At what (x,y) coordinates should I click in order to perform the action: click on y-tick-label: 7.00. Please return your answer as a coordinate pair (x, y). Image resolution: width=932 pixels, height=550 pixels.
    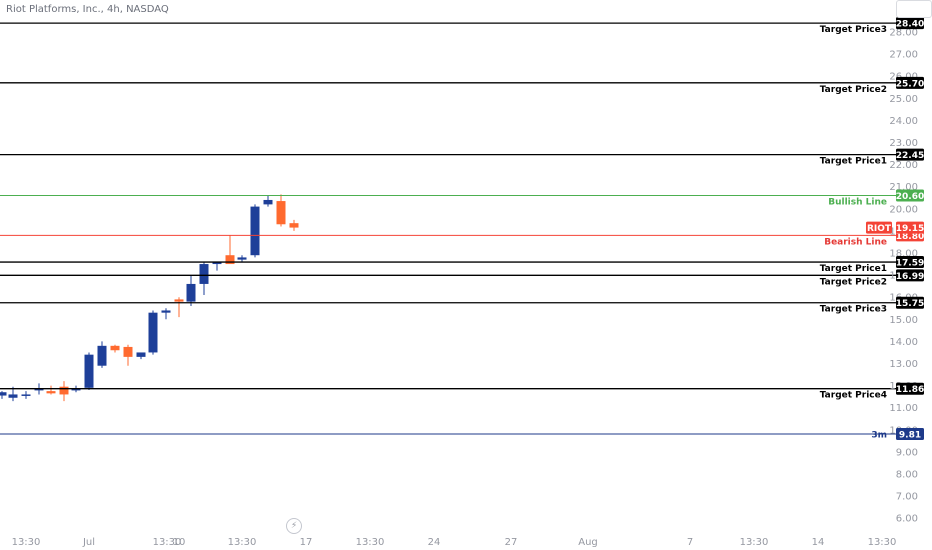
    Looking at the image, I should click on (907, 497).